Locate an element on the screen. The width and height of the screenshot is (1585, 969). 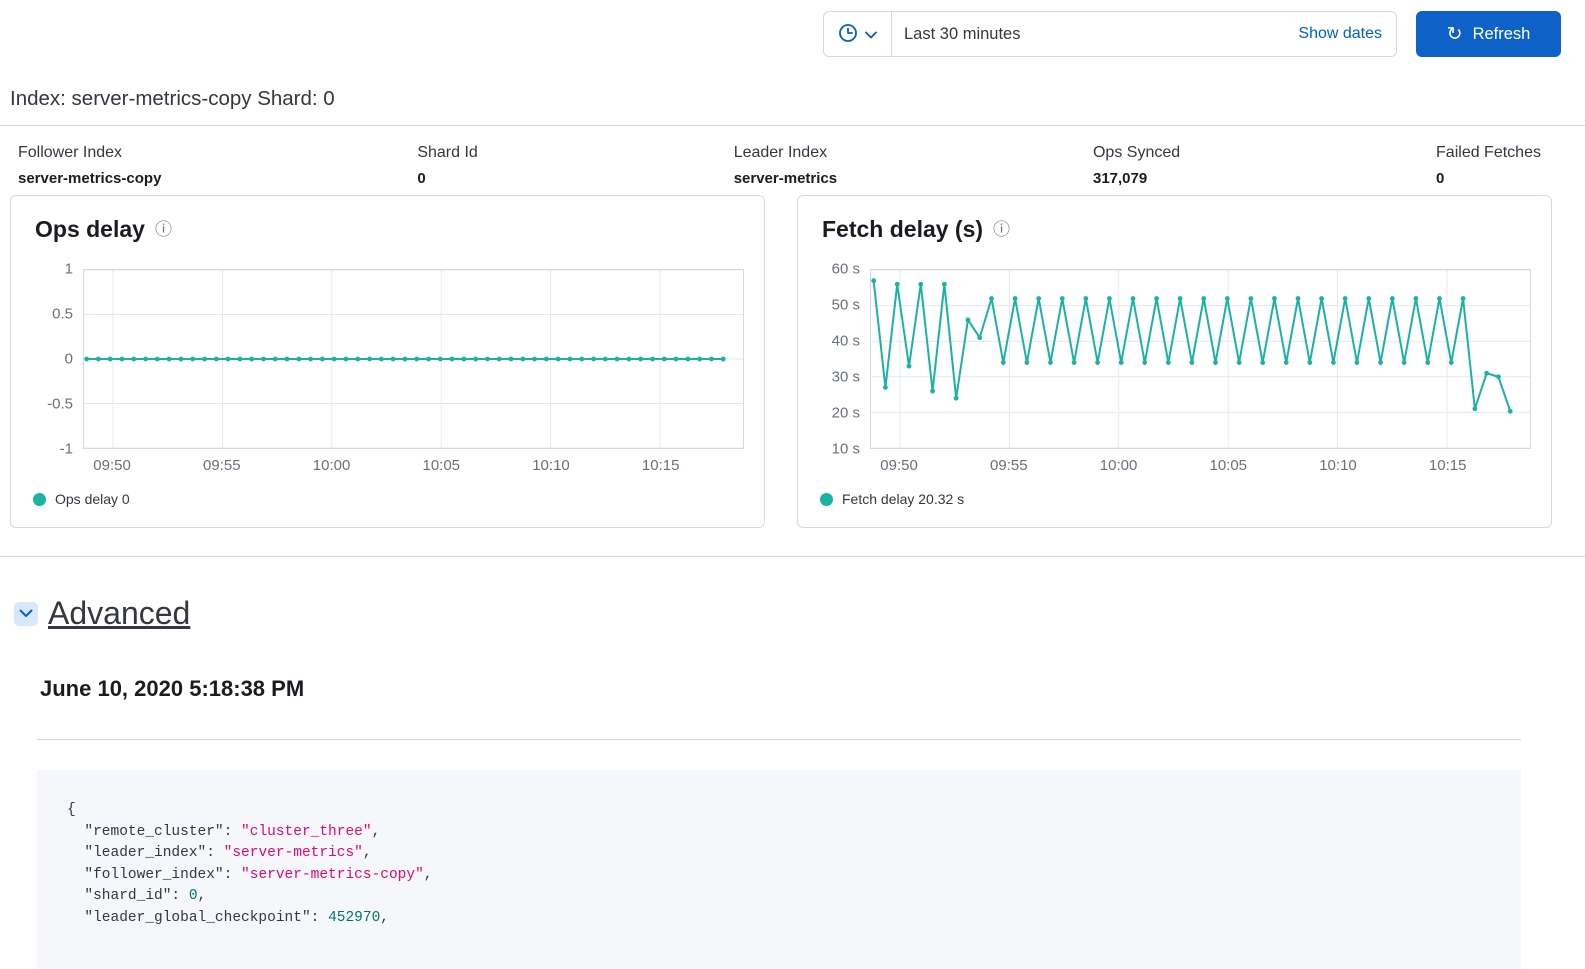
advanced-link: Advanced is located at coordinates (119, 613).